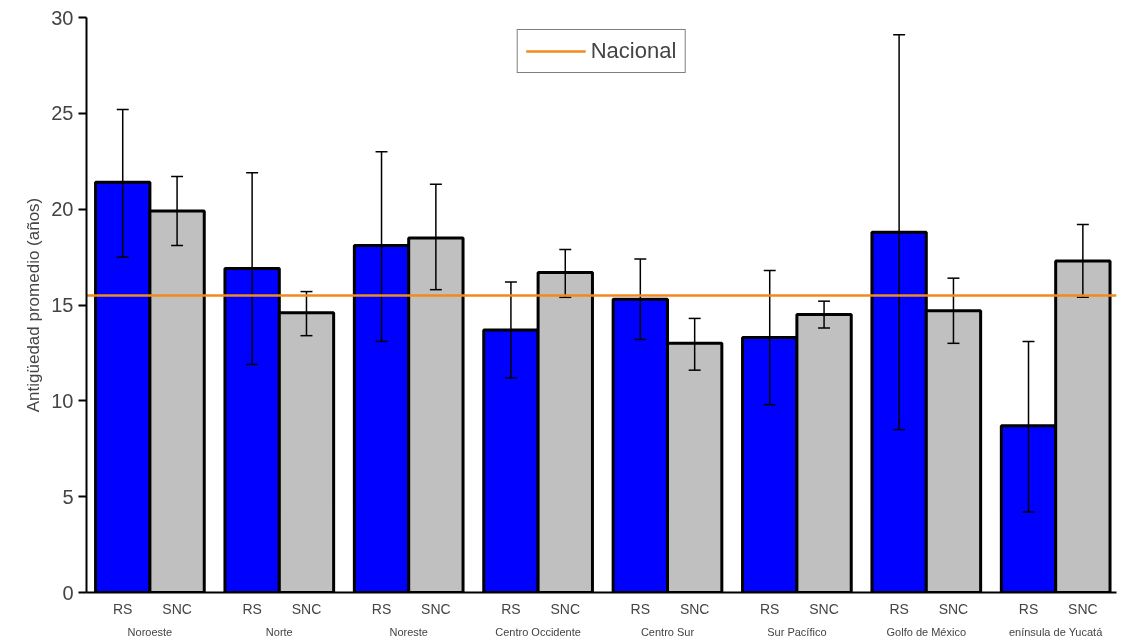 This screenshot has height=640, width=1121. Describe the element at coordinates (408, 631) in the screenshot. I see `x-tick-label: Noreste` at that location.